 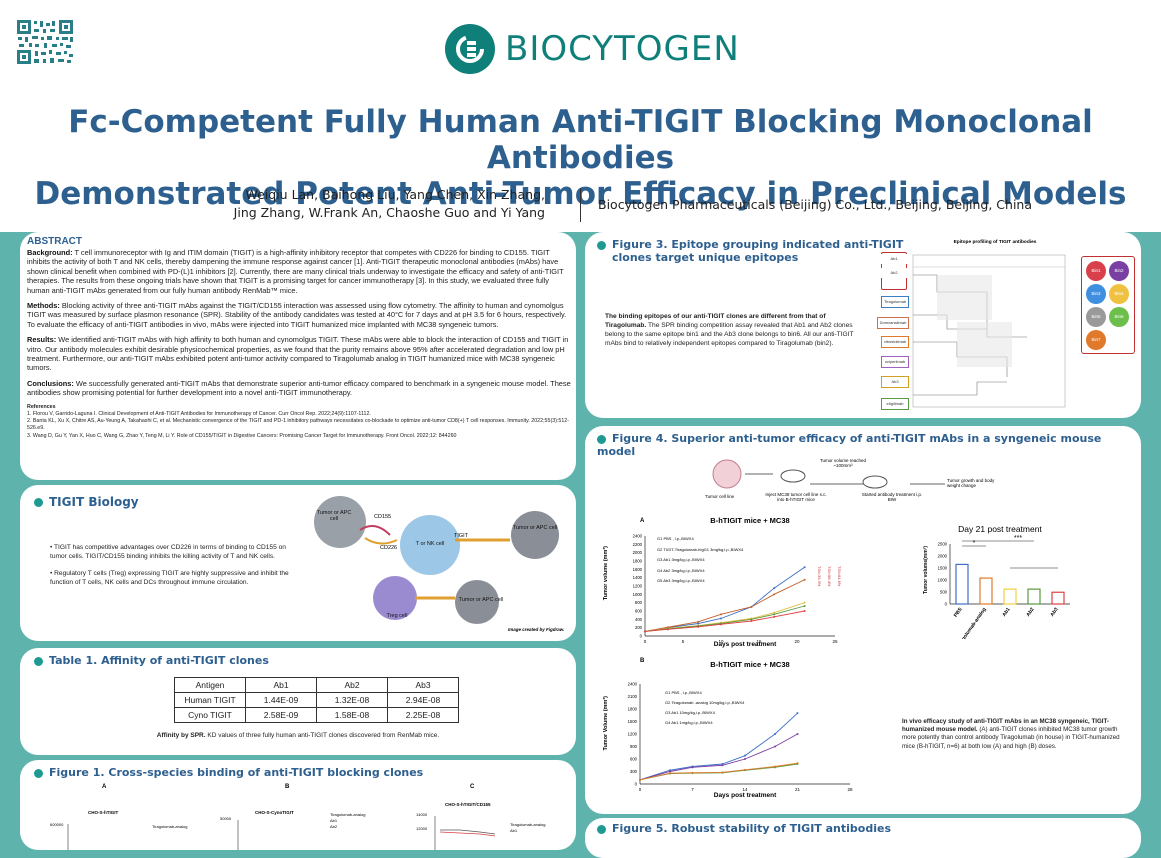 I want to click on epitope-label-ab1: Ab1, so click(x=894, y=259).